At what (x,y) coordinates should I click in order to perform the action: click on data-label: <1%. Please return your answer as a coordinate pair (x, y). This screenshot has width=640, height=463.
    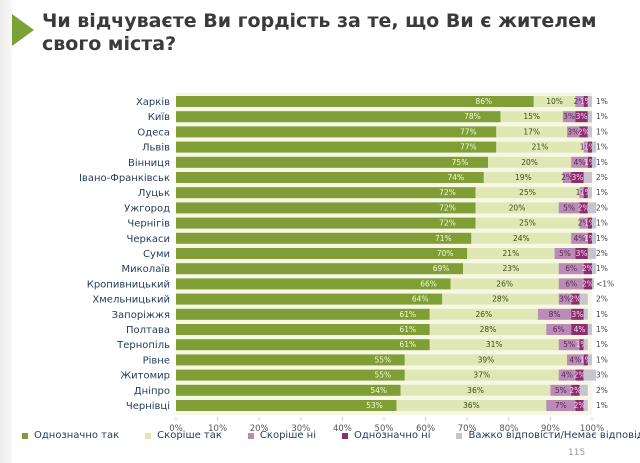
    Looking at the image, I should click on (605, 283).